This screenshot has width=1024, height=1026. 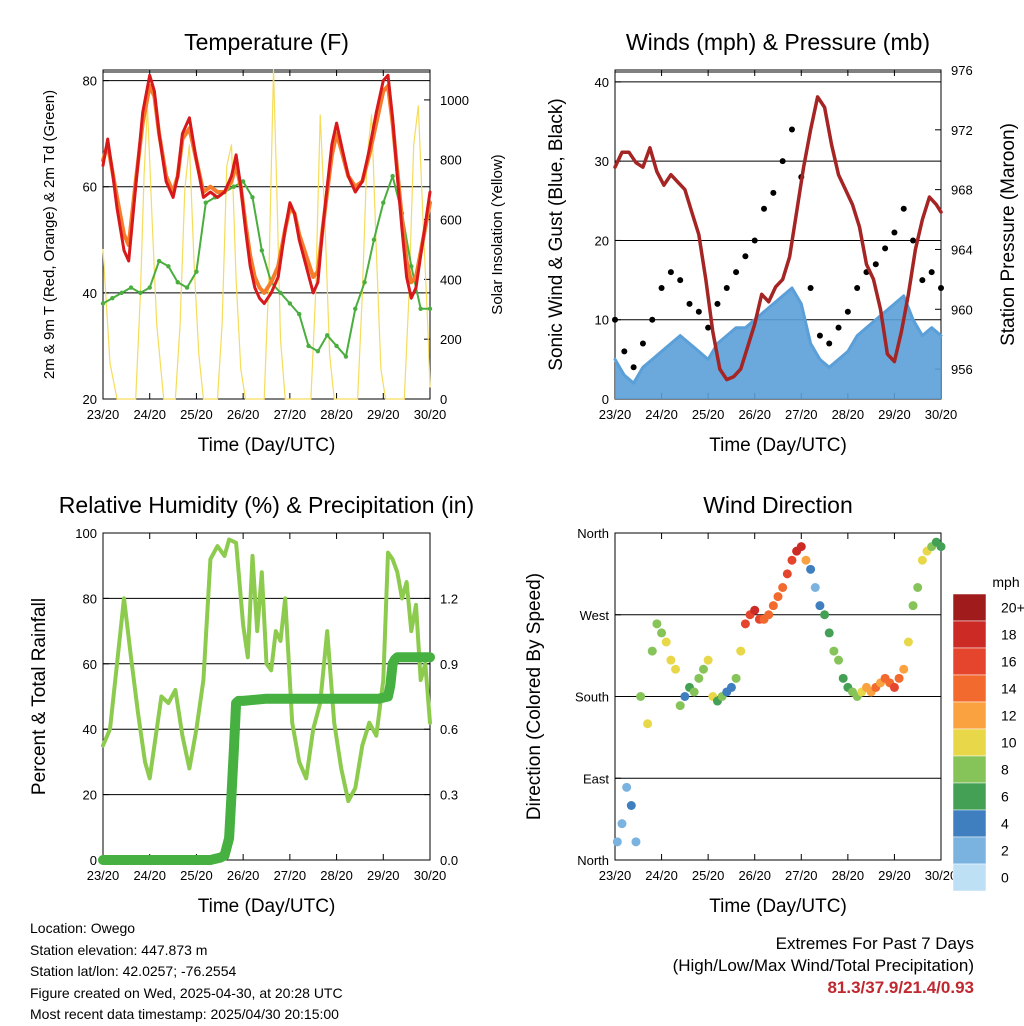 I want to click on winds-x-tick-label: 28/20, so click(x=848, y=414).